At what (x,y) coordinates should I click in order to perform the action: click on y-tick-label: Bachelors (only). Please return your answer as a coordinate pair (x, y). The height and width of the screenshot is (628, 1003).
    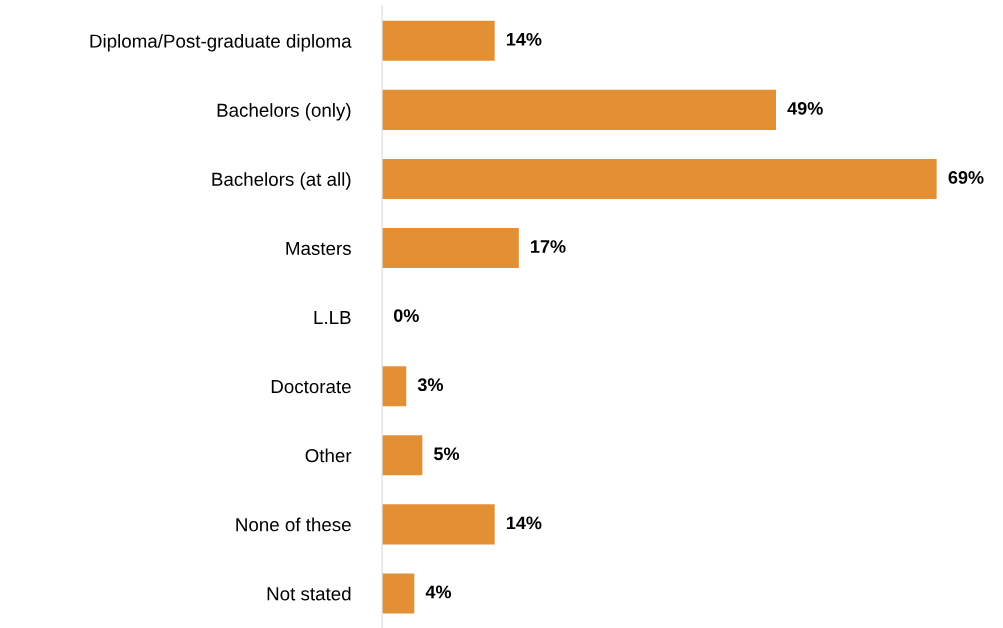
    Looking at the image, I should click on (284, 112).